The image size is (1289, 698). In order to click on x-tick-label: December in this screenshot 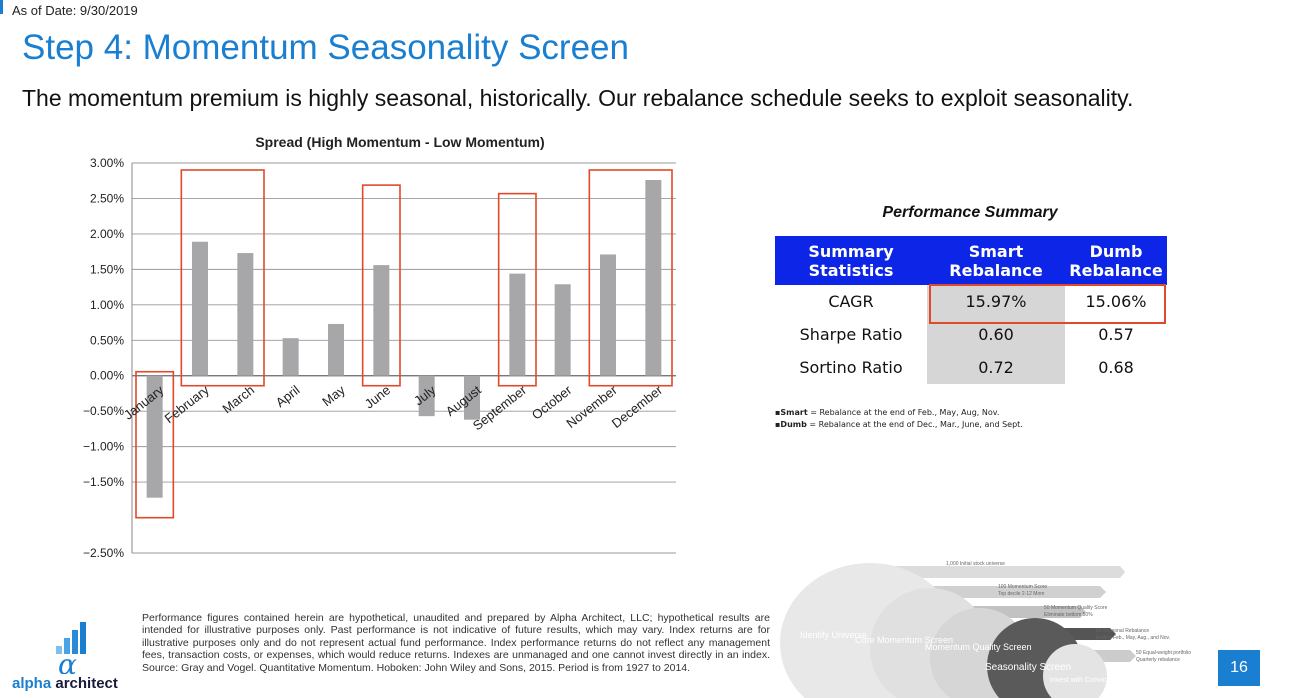, I will do `click(637, 406)`.